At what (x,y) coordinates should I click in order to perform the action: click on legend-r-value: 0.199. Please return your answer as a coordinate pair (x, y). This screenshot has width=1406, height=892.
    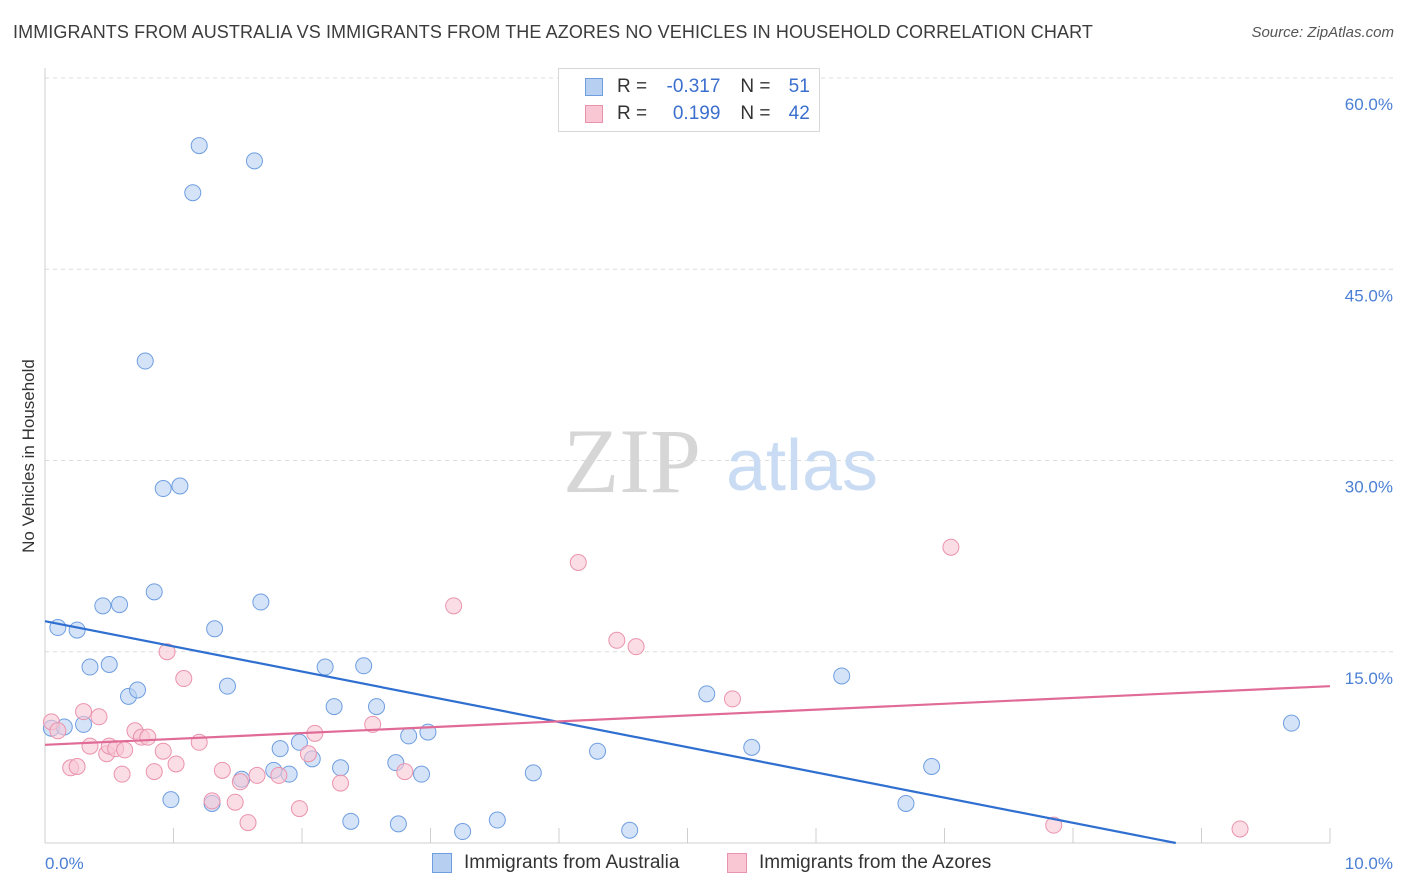
    Looking at the image, I should click on (696, 113).